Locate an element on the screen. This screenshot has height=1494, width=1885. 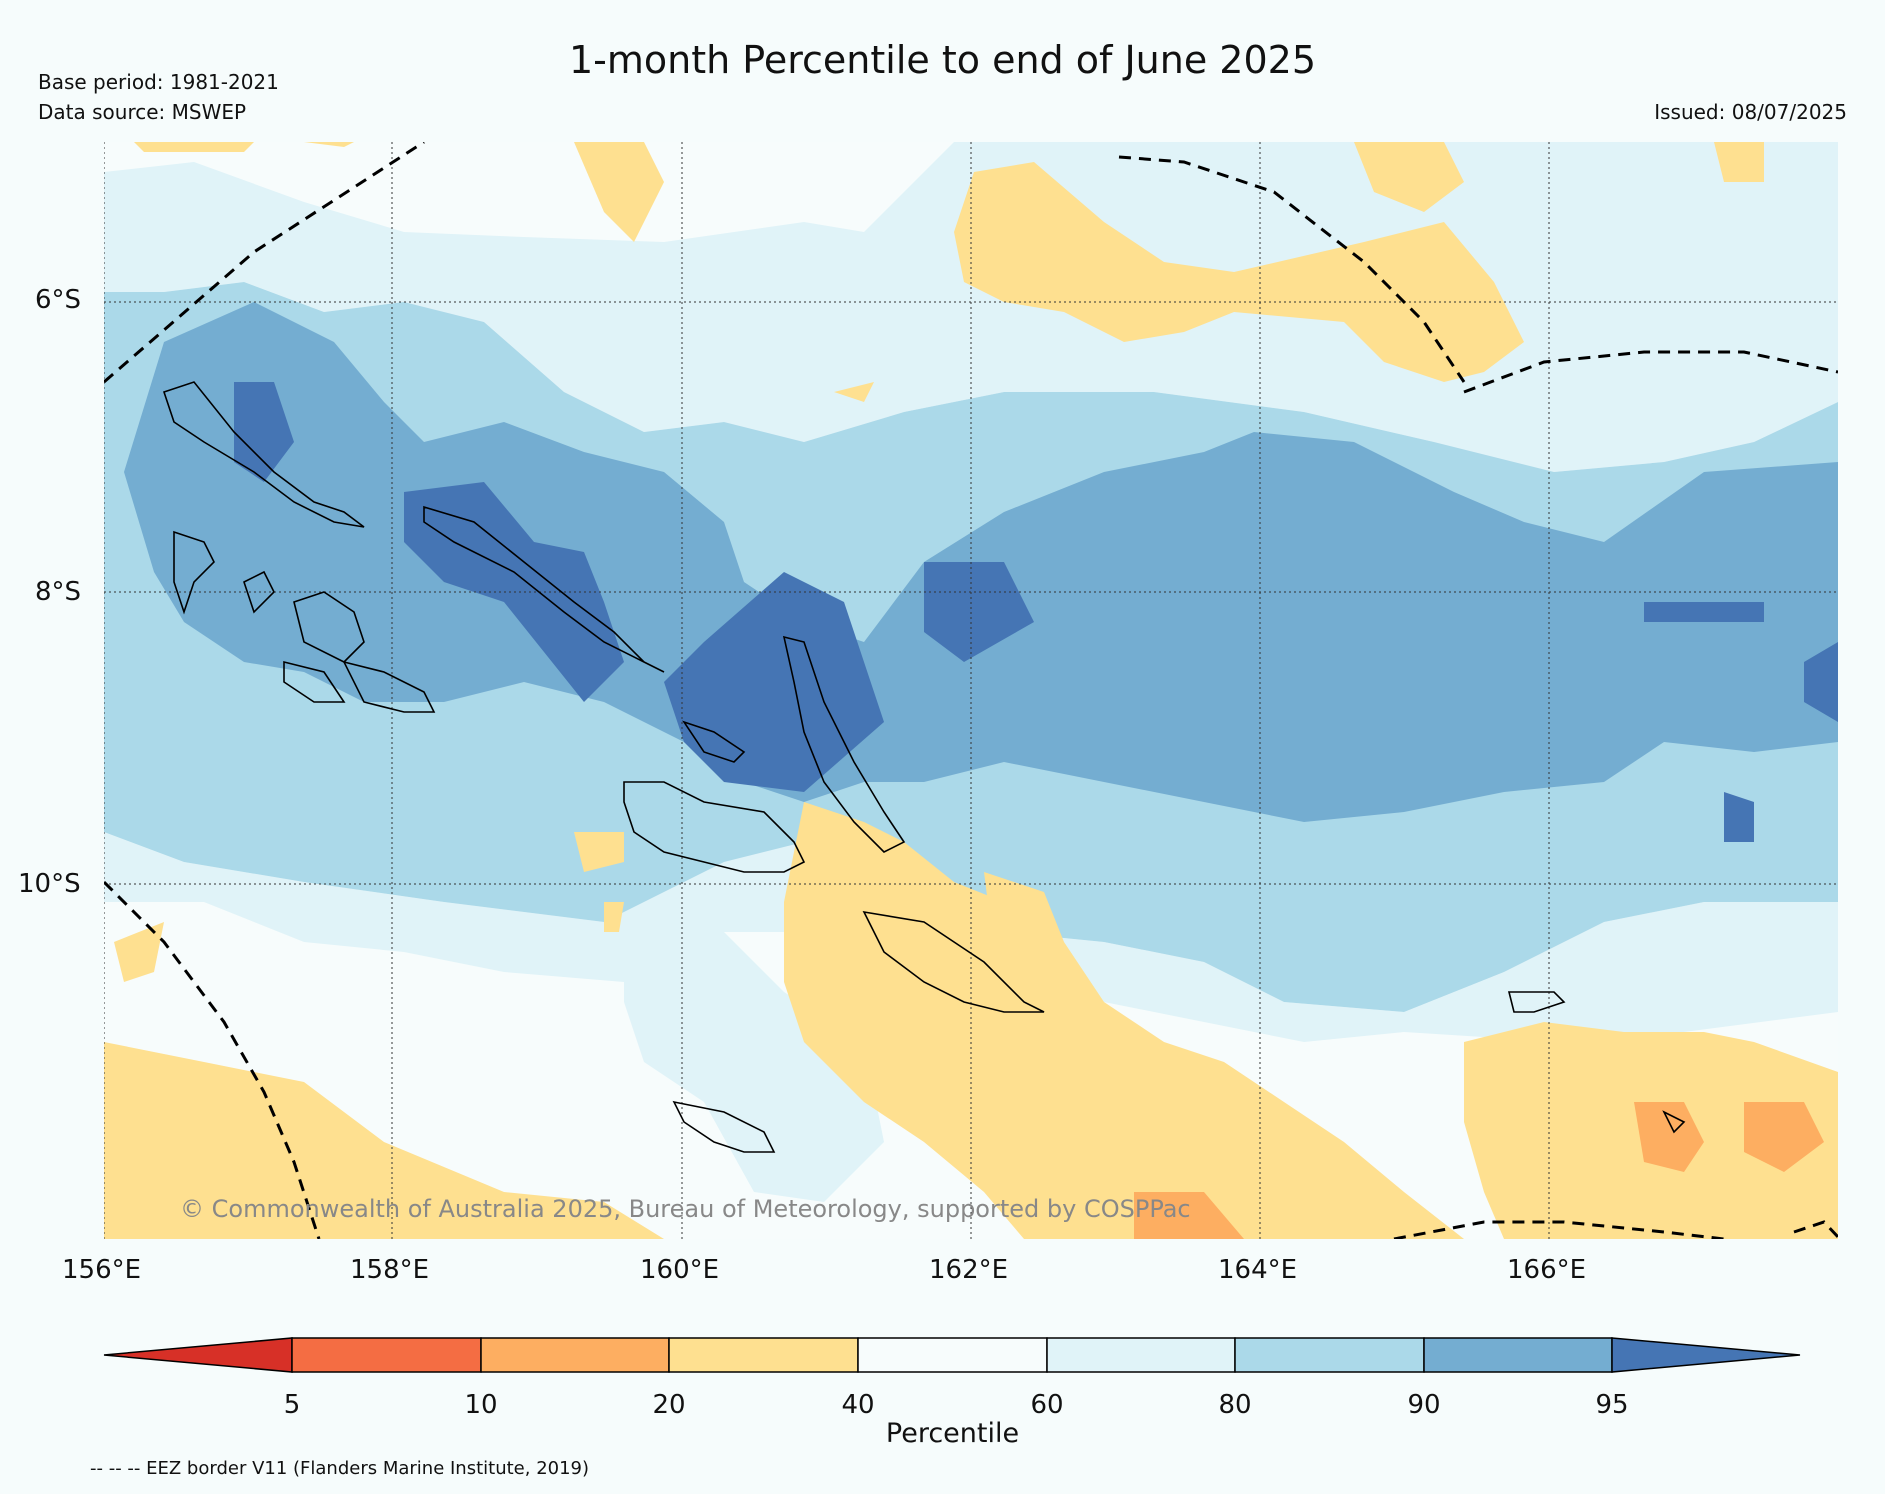
lat-label-8s: 8°S is located at coordinates (58, 592).